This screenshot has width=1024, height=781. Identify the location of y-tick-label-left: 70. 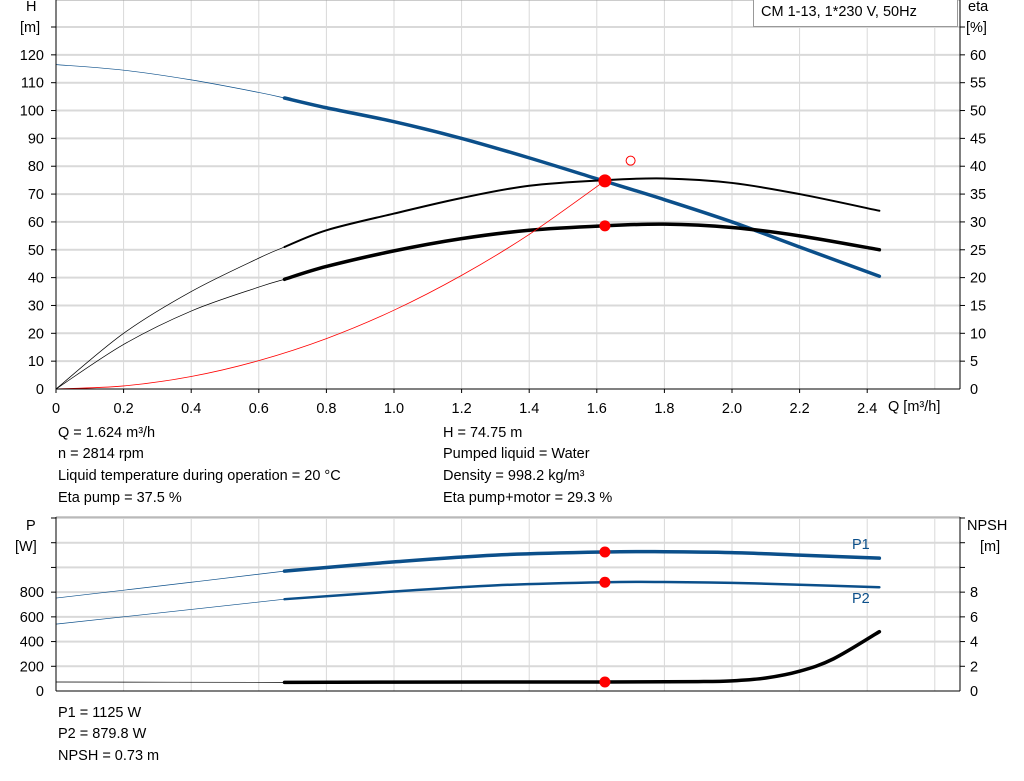
(36, 195).